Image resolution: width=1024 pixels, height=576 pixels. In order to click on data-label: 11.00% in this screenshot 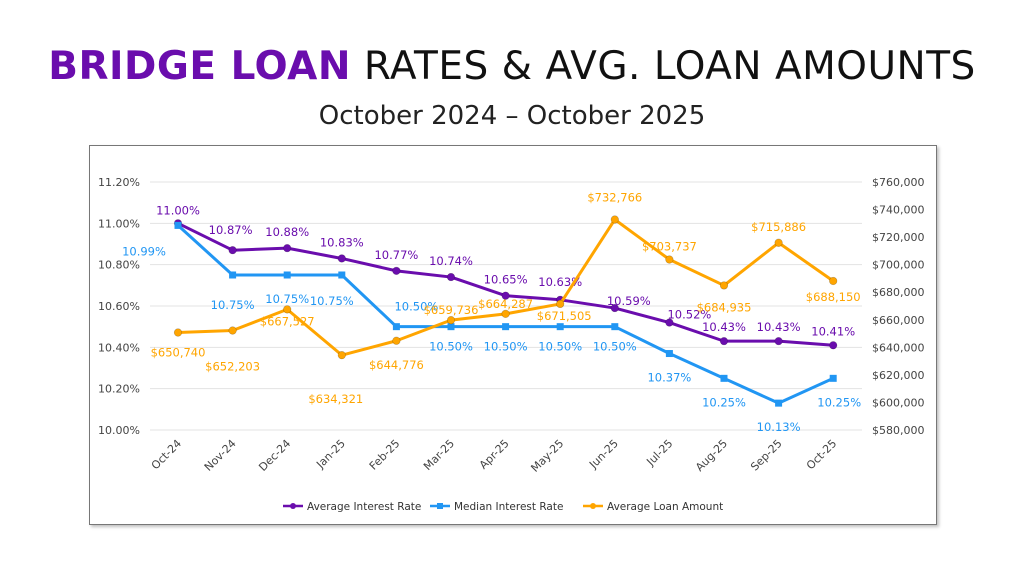, I will do `click(178, 210)`.